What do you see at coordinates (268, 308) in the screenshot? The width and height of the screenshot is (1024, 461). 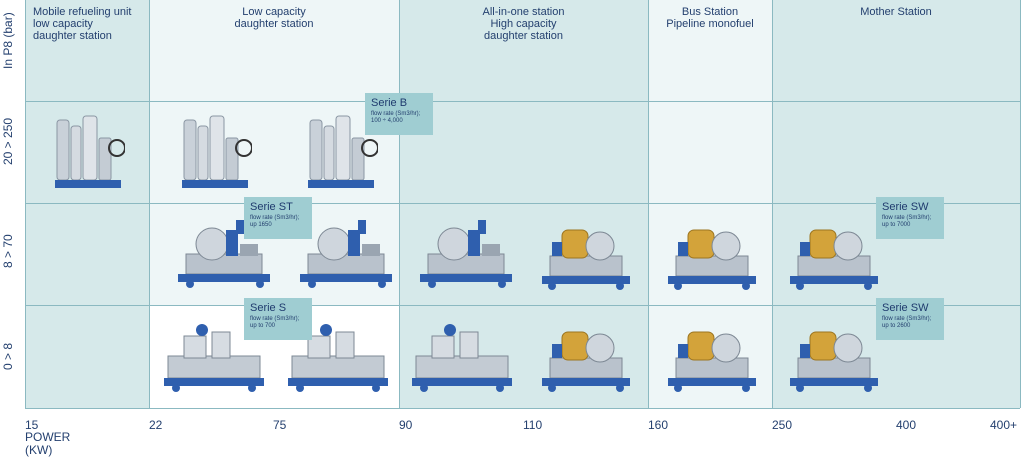 I see `series-title: Serie S` at bounding box center [268, 308].